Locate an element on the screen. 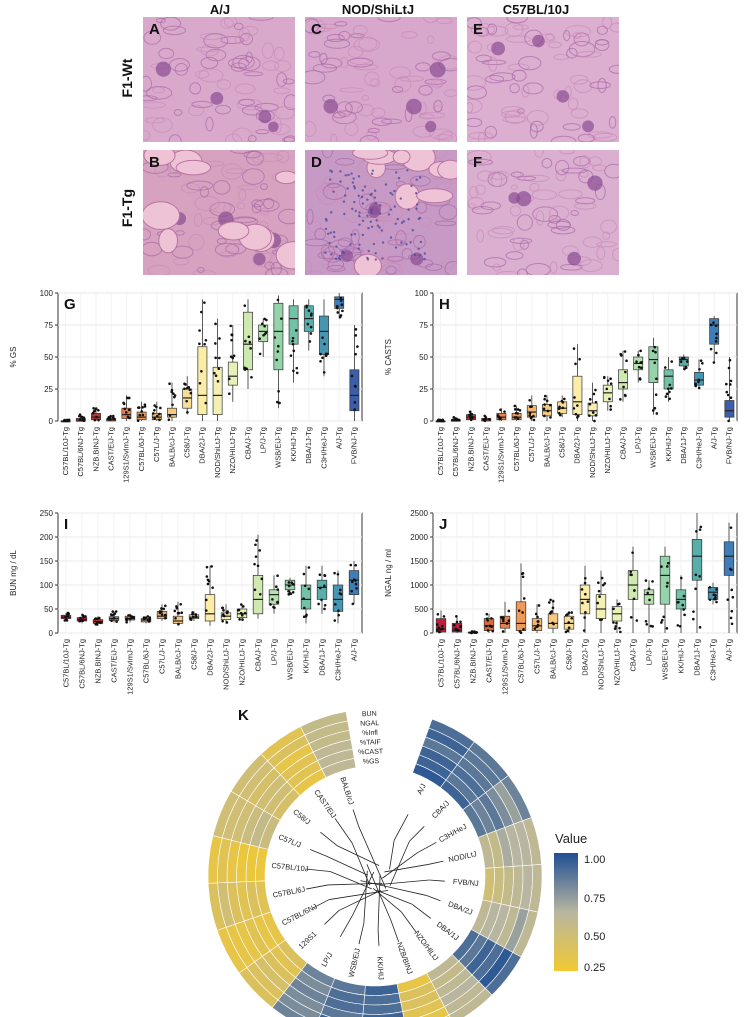 This screenshot has width=750, height=1017. glomerulus-mark is located at coordinates (163, 69).